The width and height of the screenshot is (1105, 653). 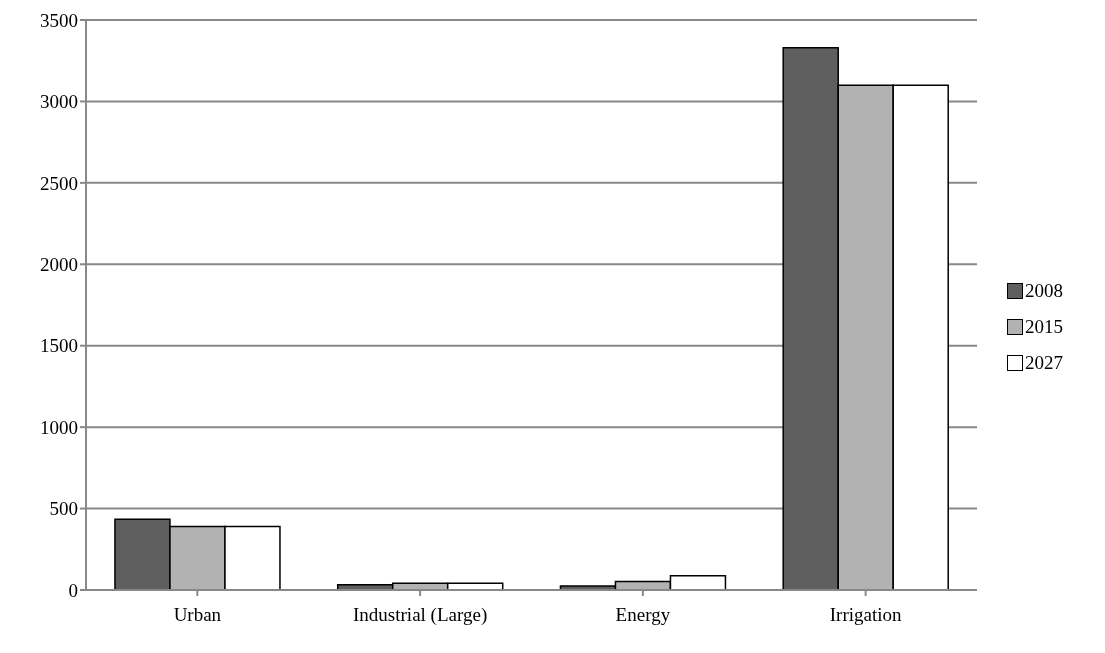 What do you see at coordinates (59, 265) in the screenshot?
I see `y-tick-label: 2000` at bounding box center [59, 265].